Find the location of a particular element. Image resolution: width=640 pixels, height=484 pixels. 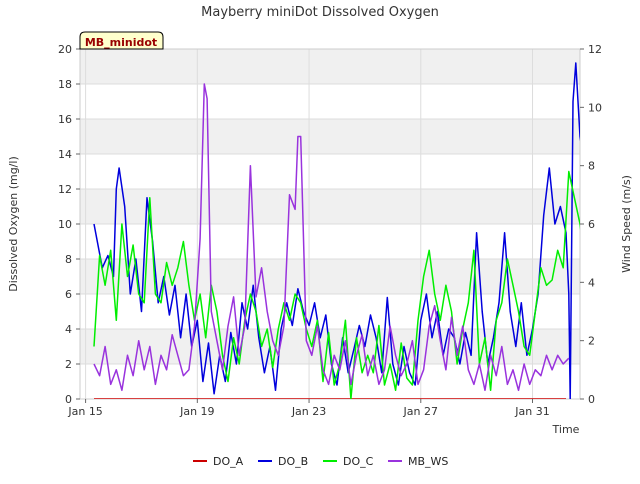

y-axis-label-left: Dissolved Oxygen (mg/l) is located at coordinates (13, 223).